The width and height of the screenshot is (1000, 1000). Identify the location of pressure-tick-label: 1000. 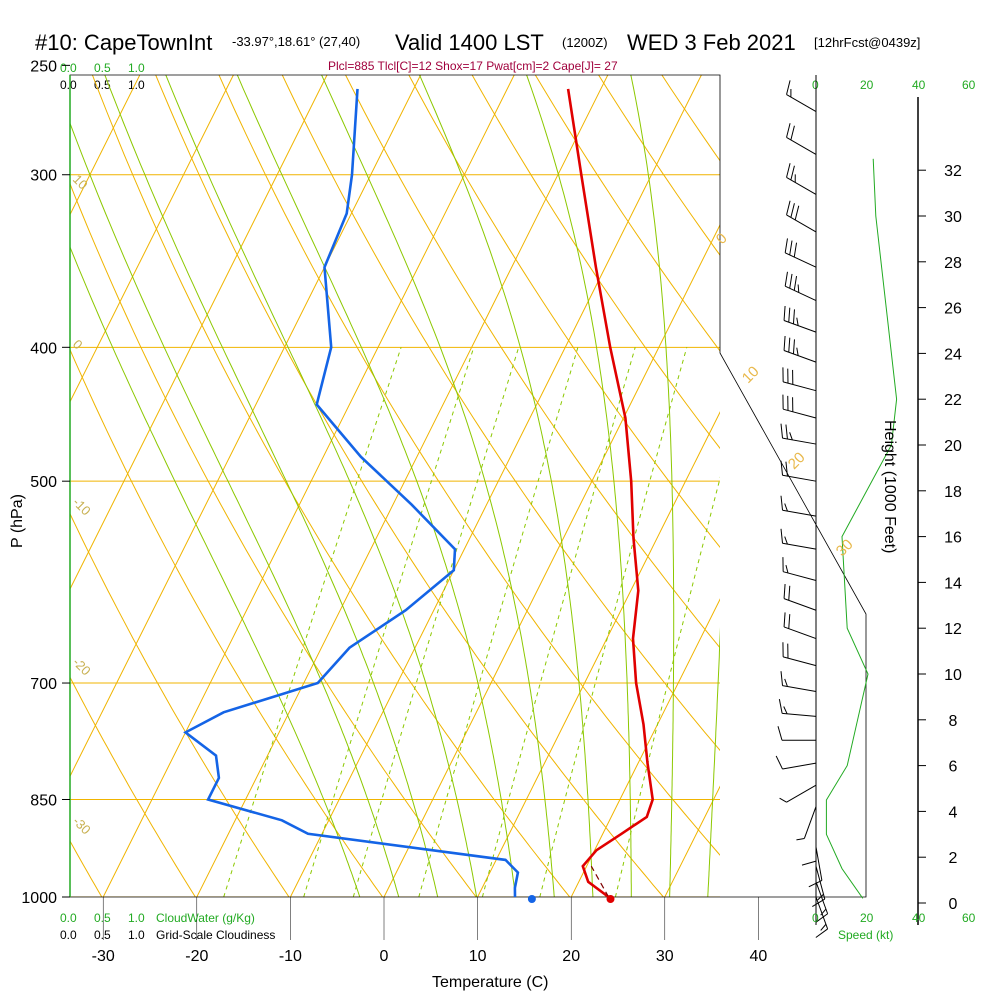
(39, 898).